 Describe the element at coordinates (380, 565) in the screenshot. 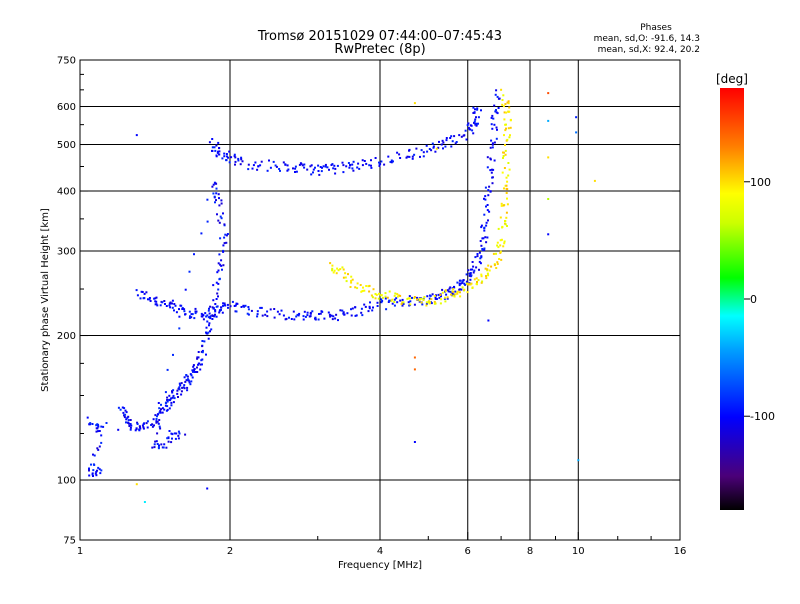

I see `x-axis-label: Frequency [MHz]` at that location.